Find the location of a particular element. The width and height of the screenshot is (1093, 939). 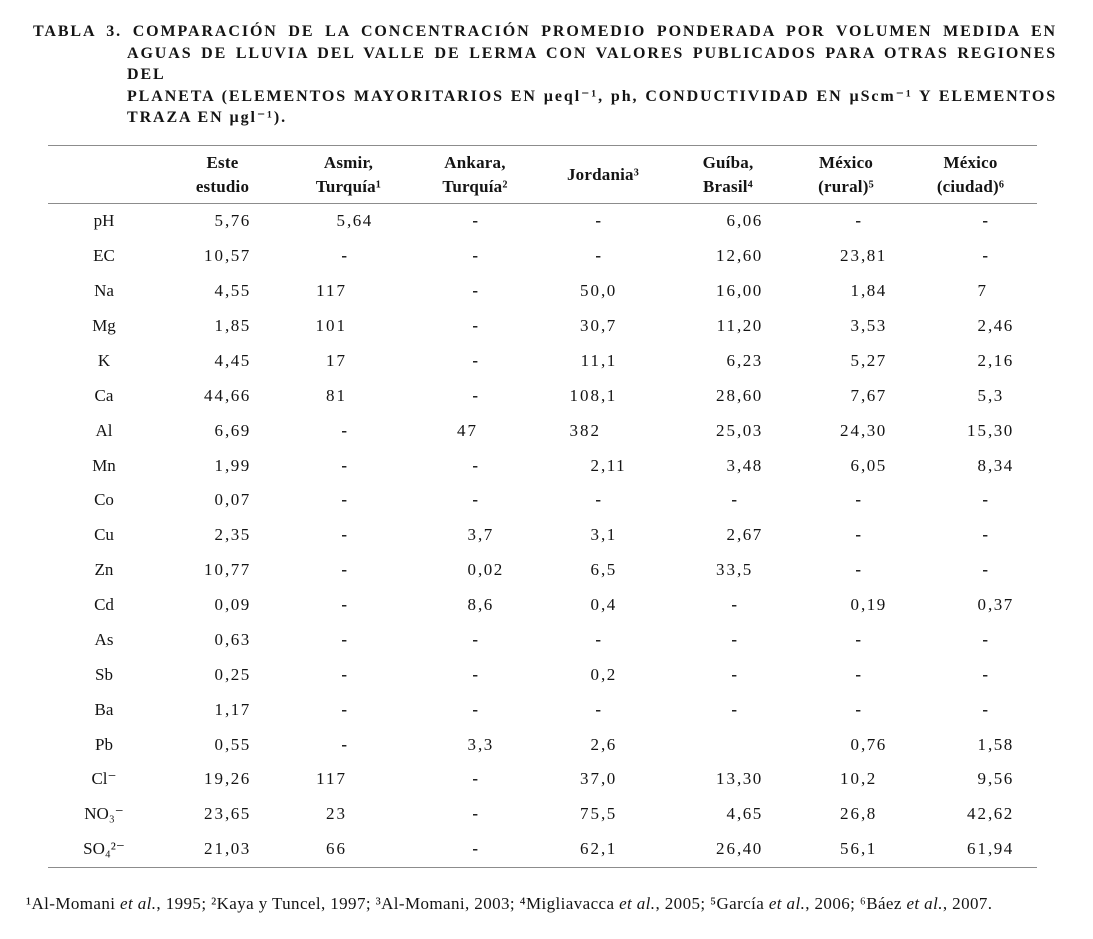

value-cell: 62,1 is located at coordinates (598, 849).